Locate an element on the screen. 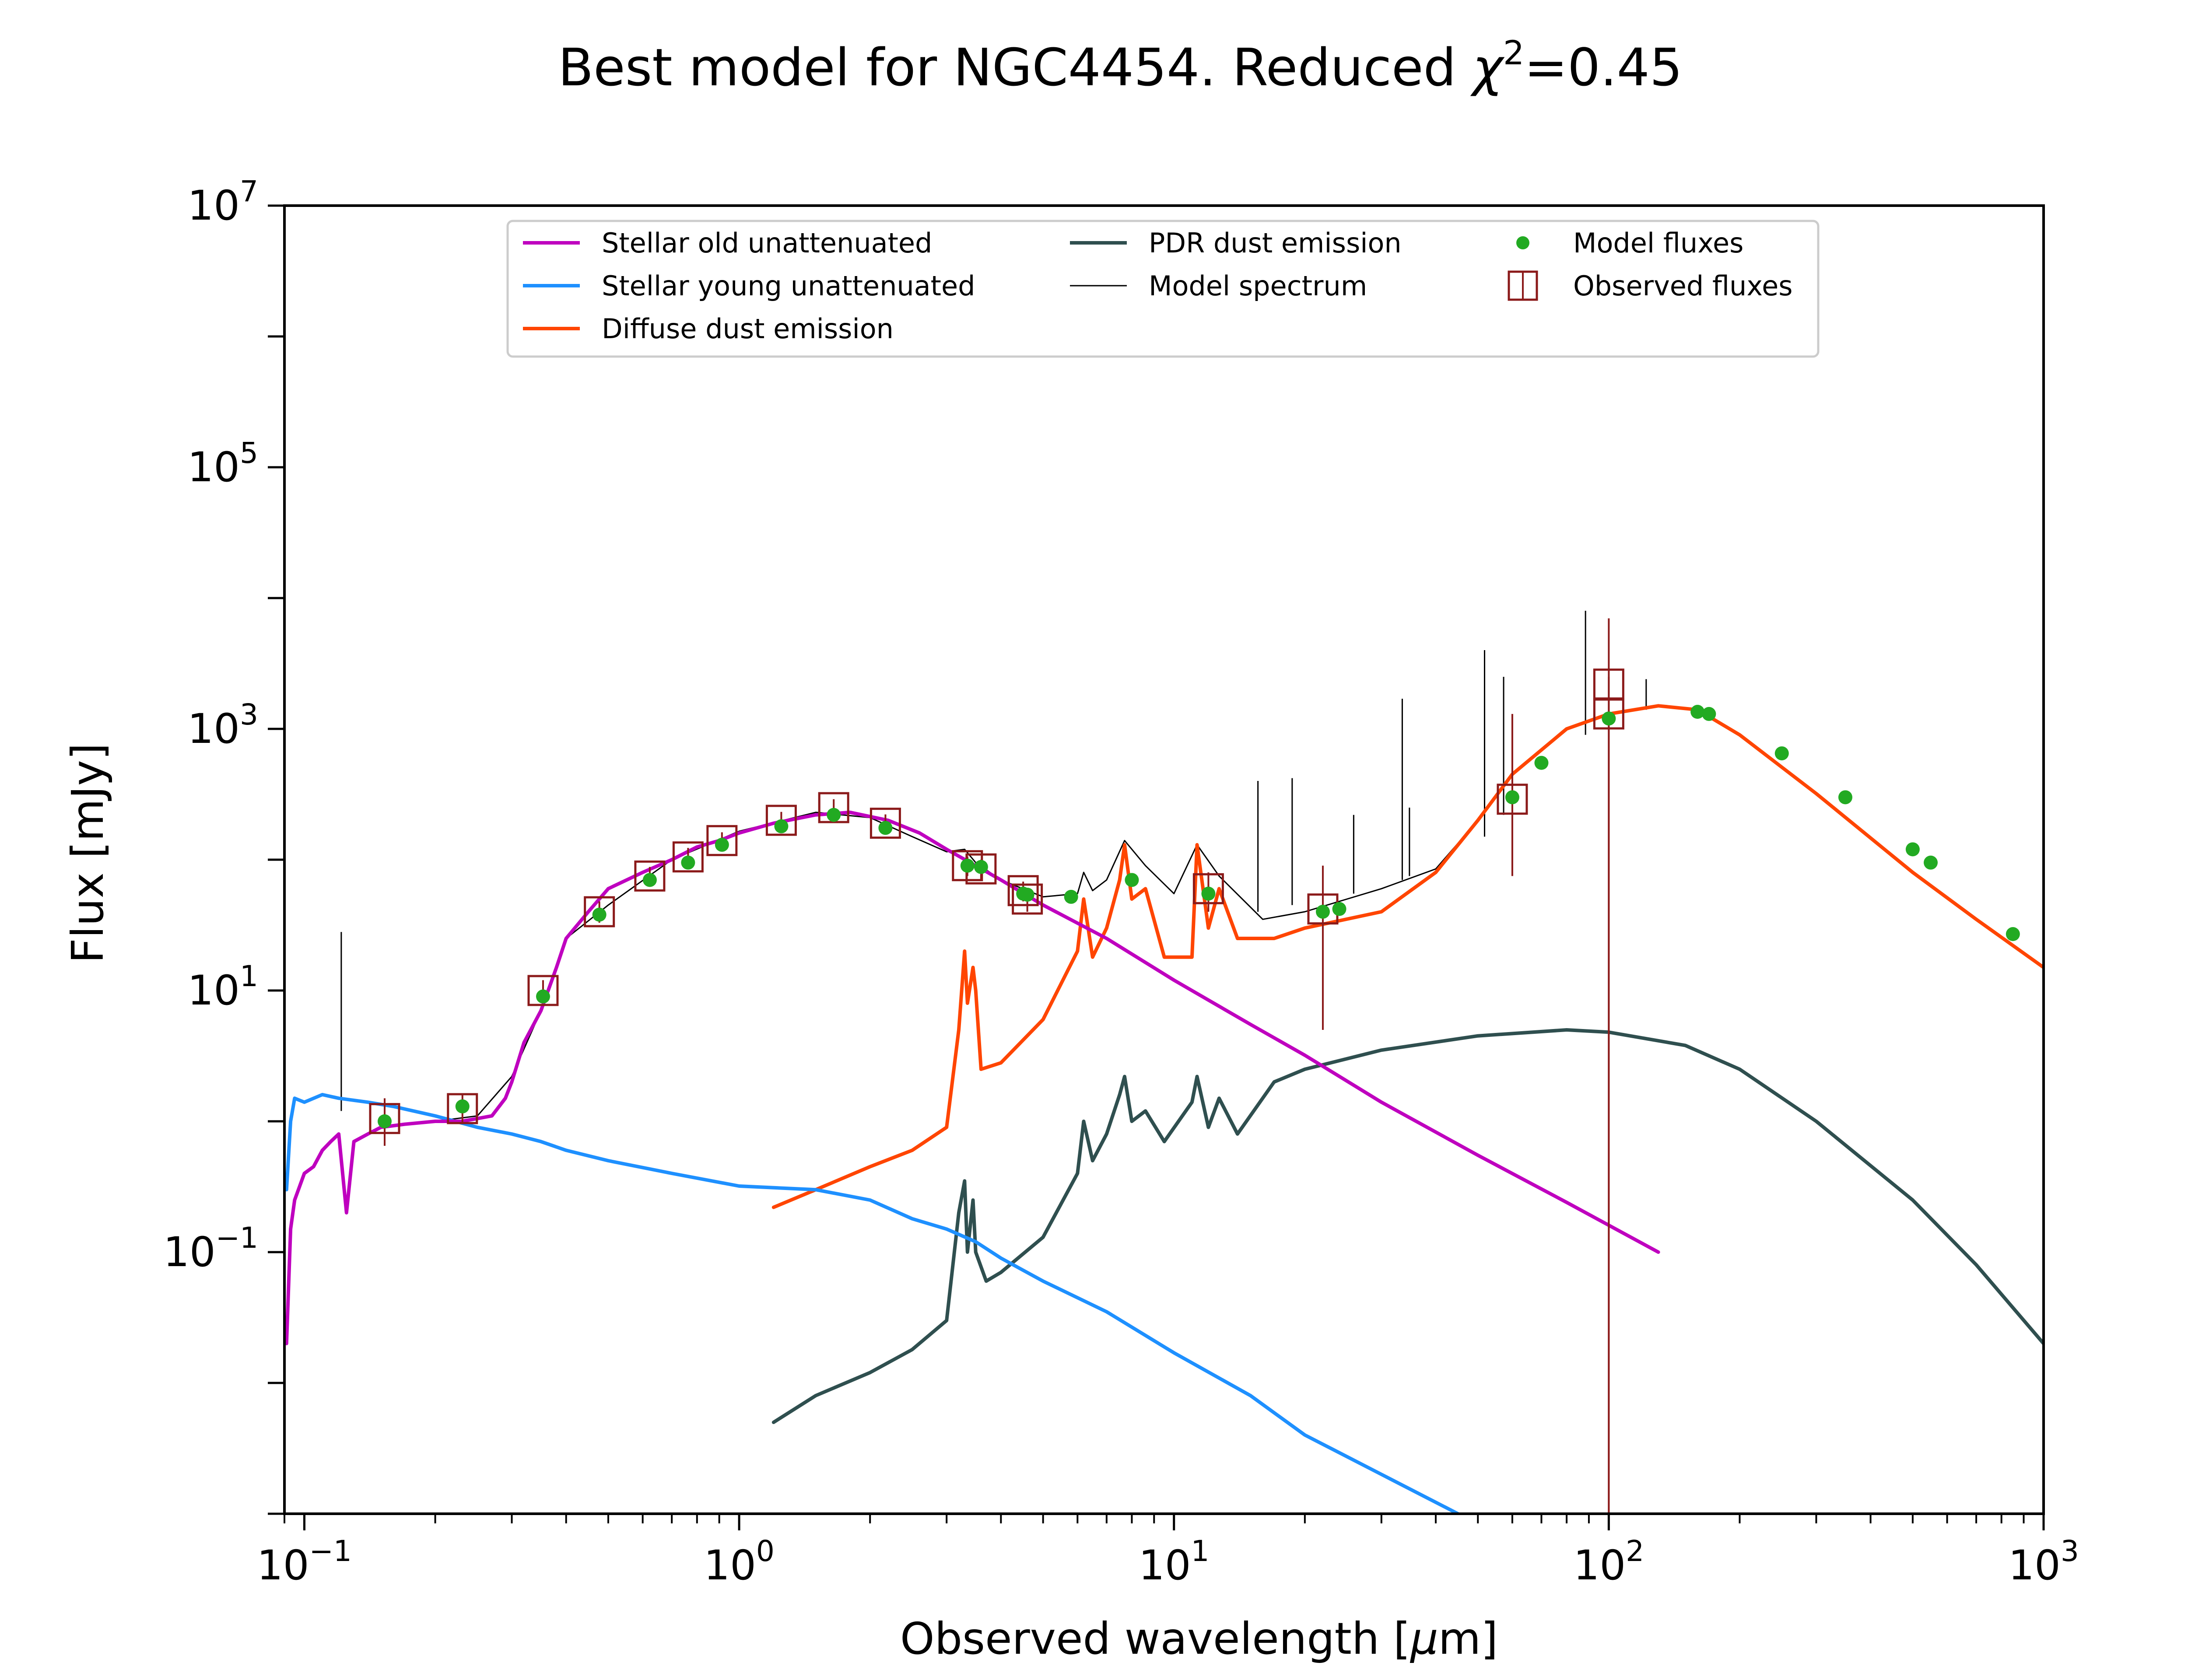  legend-entry-diffuse-dust-emission: Diffuse dust emission is located at coordinates (708, 329).